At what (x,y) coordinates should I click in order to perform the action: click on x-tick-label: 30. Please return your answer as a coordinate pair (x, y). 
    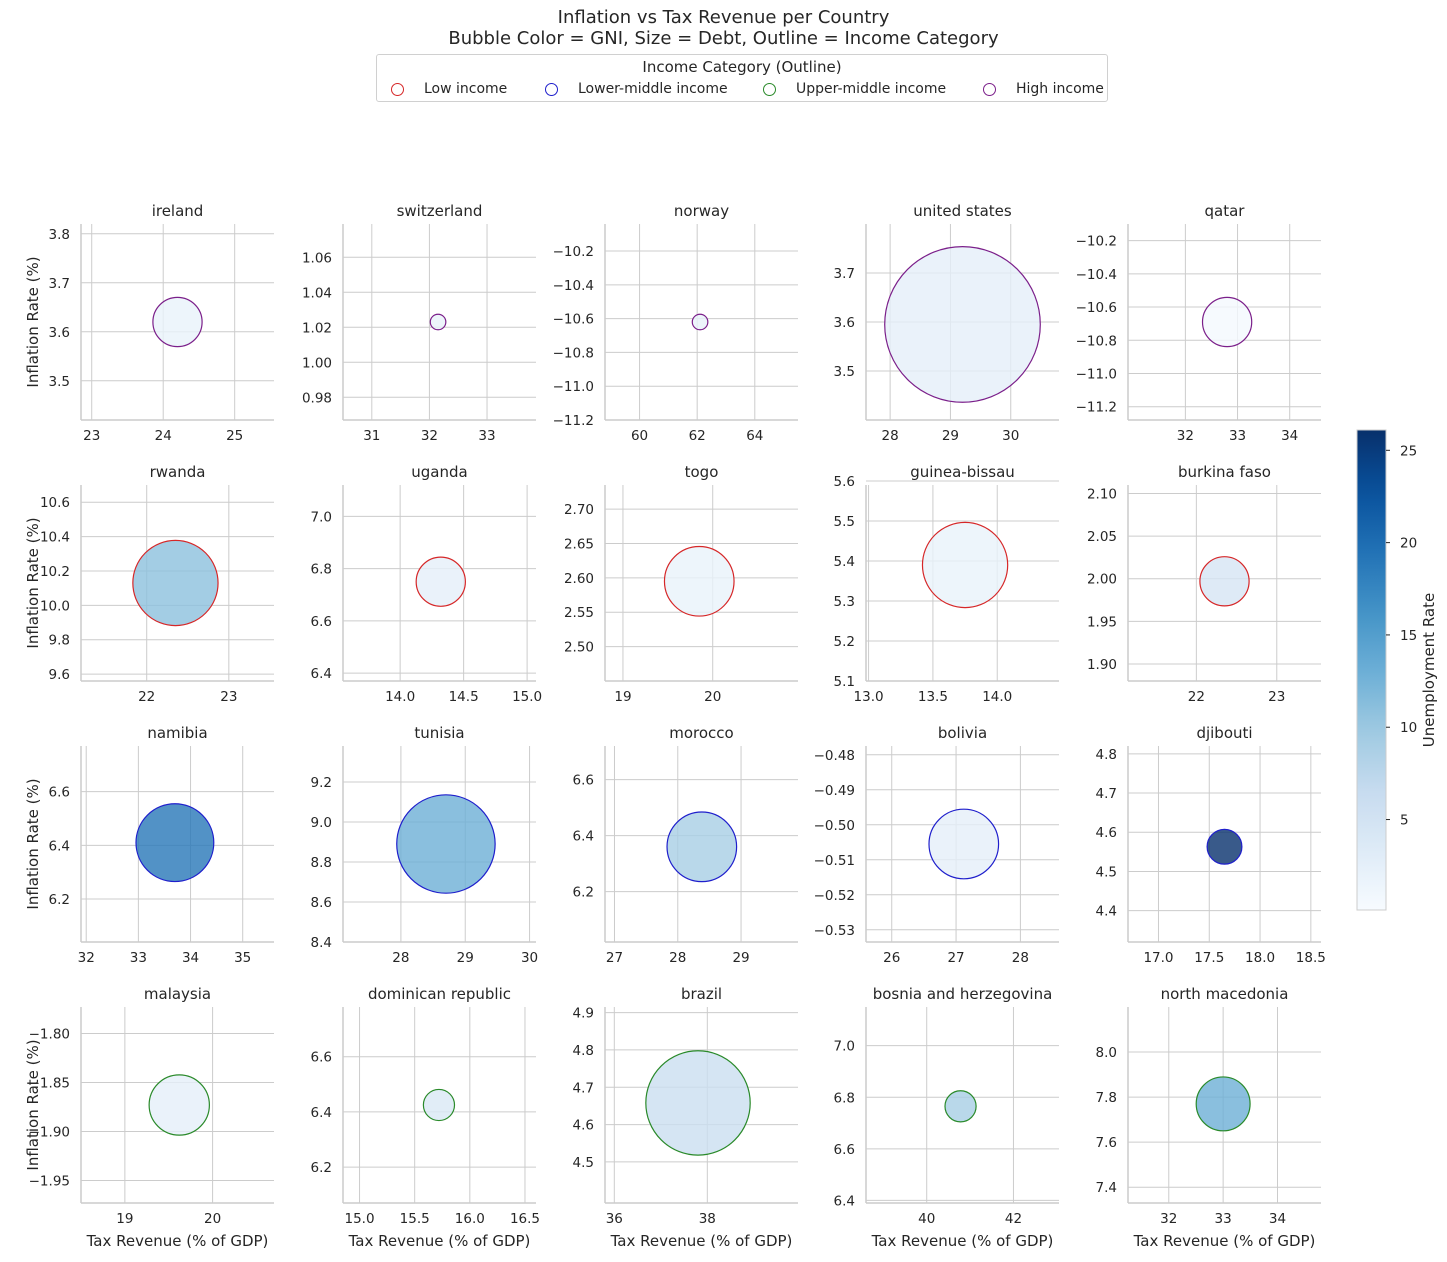
    Looking at the image, I should click on (529, 958).